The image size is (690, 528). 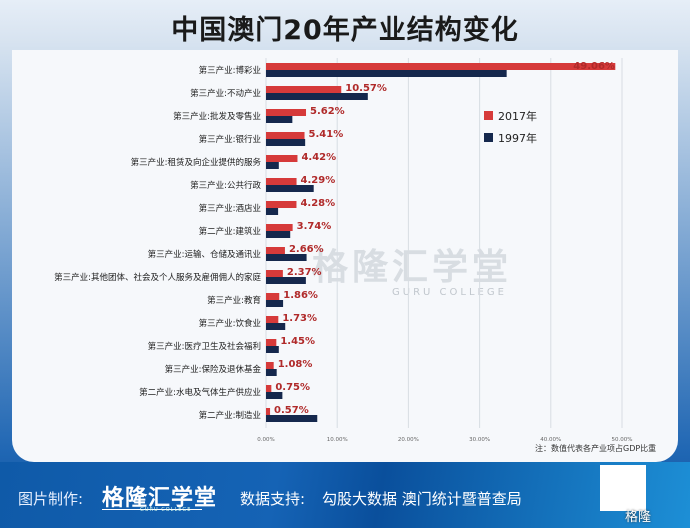 What do you see at coordinates (204, 346) in the screenshot?
I see `category-label: 第三产业:医疗卫生及社会福利` at bounding box center [204, 346].